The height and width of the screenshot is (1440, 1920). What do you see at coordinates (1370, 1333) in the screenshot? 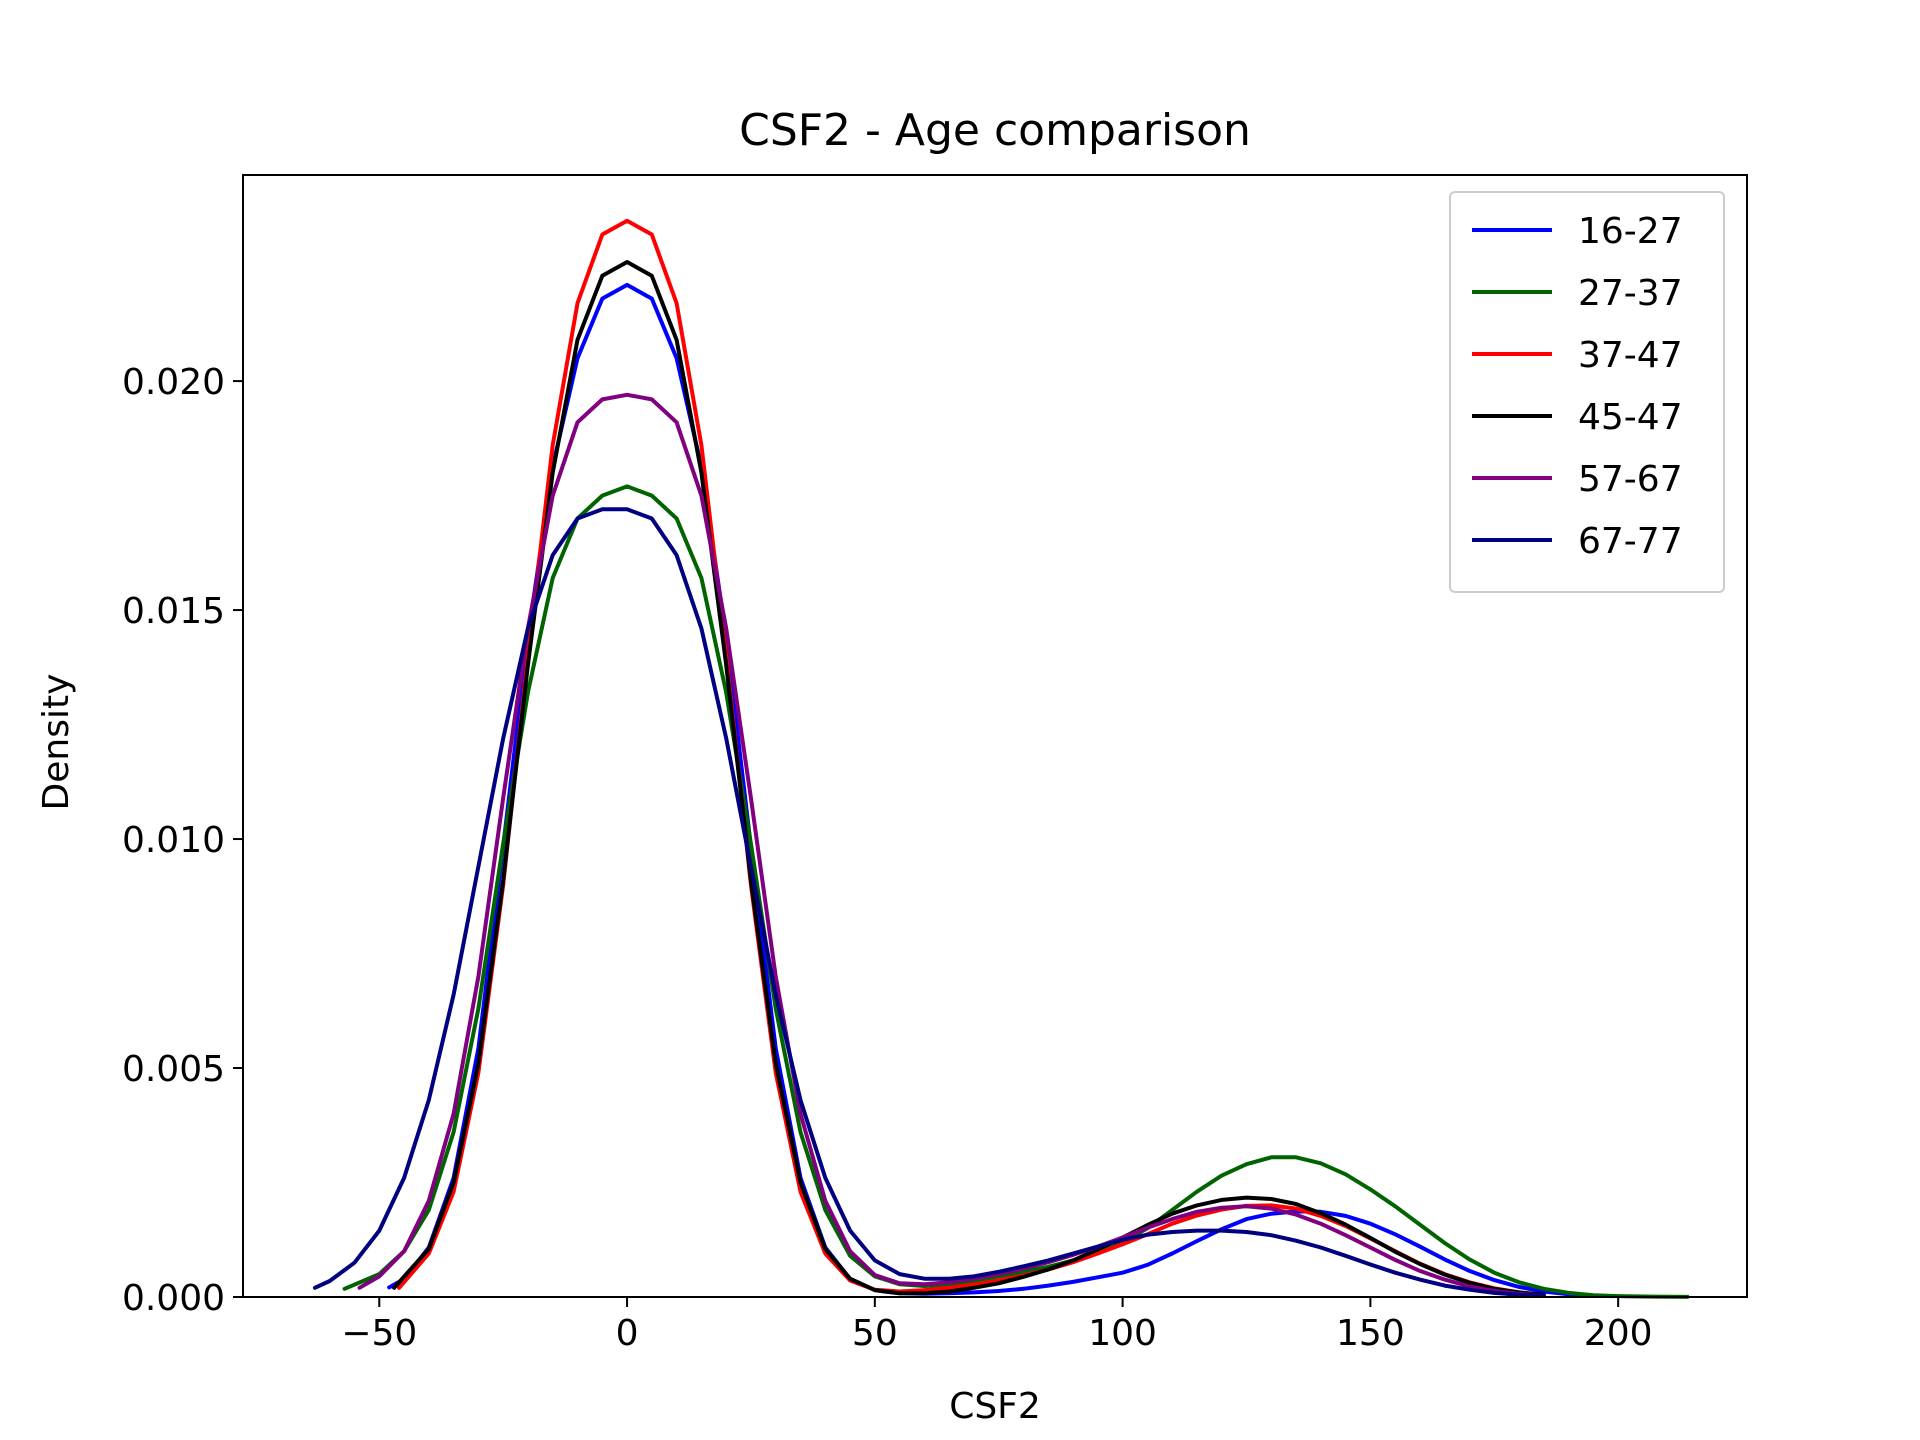
I see `x-tick-label: 150` at bounding box center [1370, 1333].